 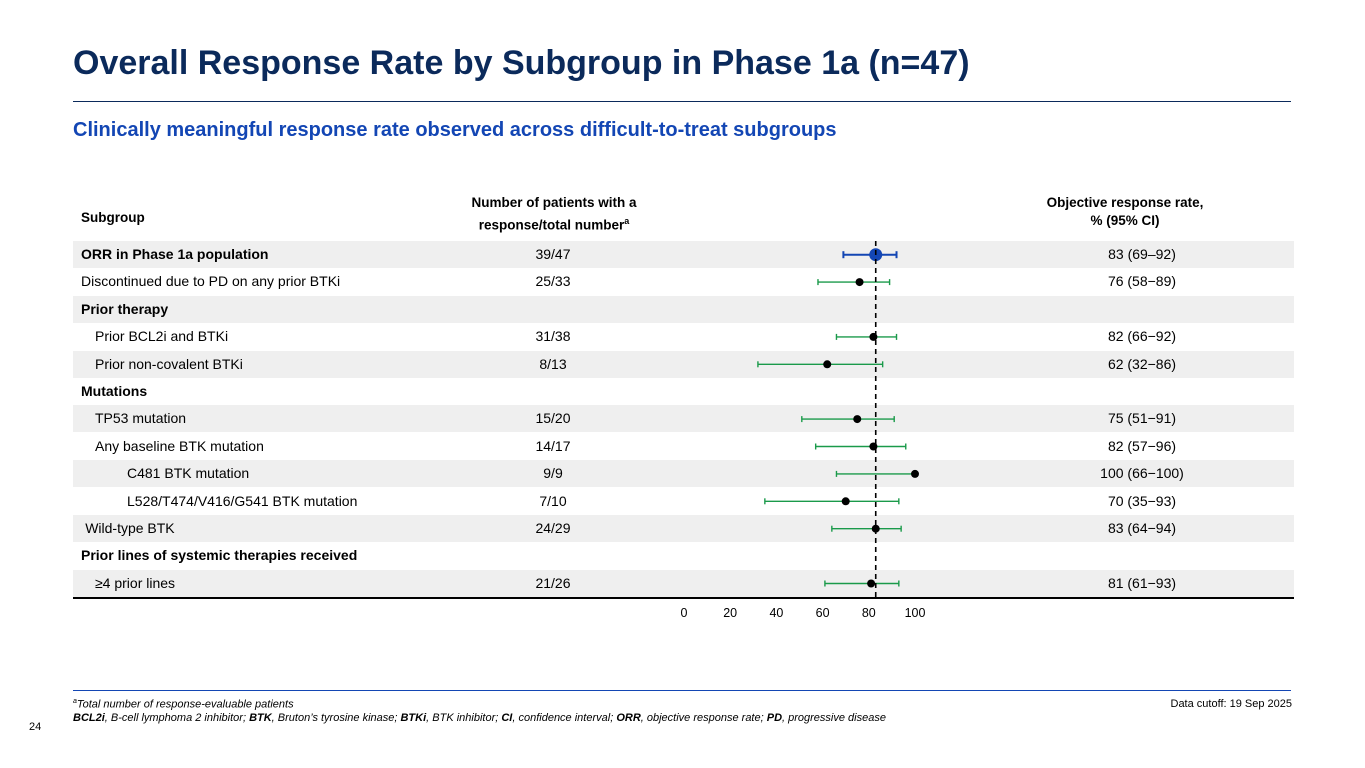 What do you see at coordinates (1142, 582) in the screenshot?
I see `row-orr-value: 81 (61−93)` at bounding box center [1142, 582].